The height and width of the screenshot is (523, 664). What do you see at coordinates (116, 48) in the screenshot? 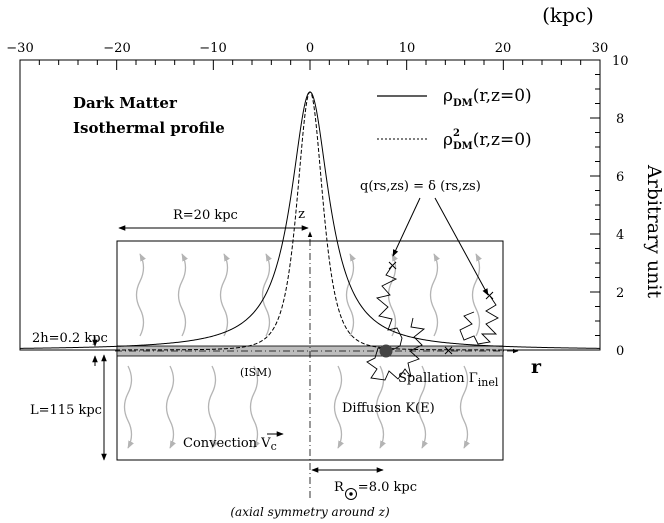
I see `top-tick-label: −20` at bounding box center [116, 48].